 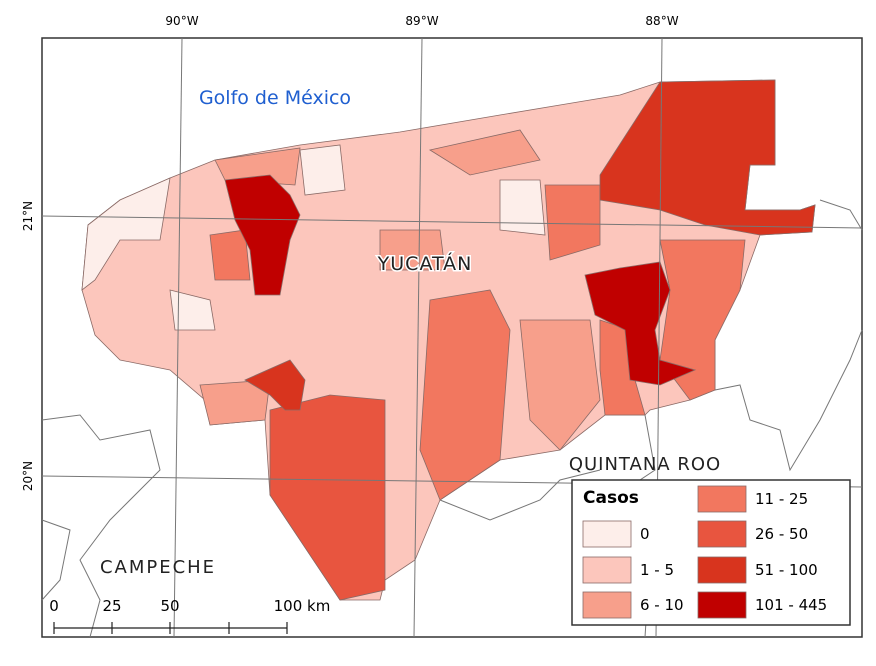 I want to click on legend-label: 0, so click(x=645, y=534).